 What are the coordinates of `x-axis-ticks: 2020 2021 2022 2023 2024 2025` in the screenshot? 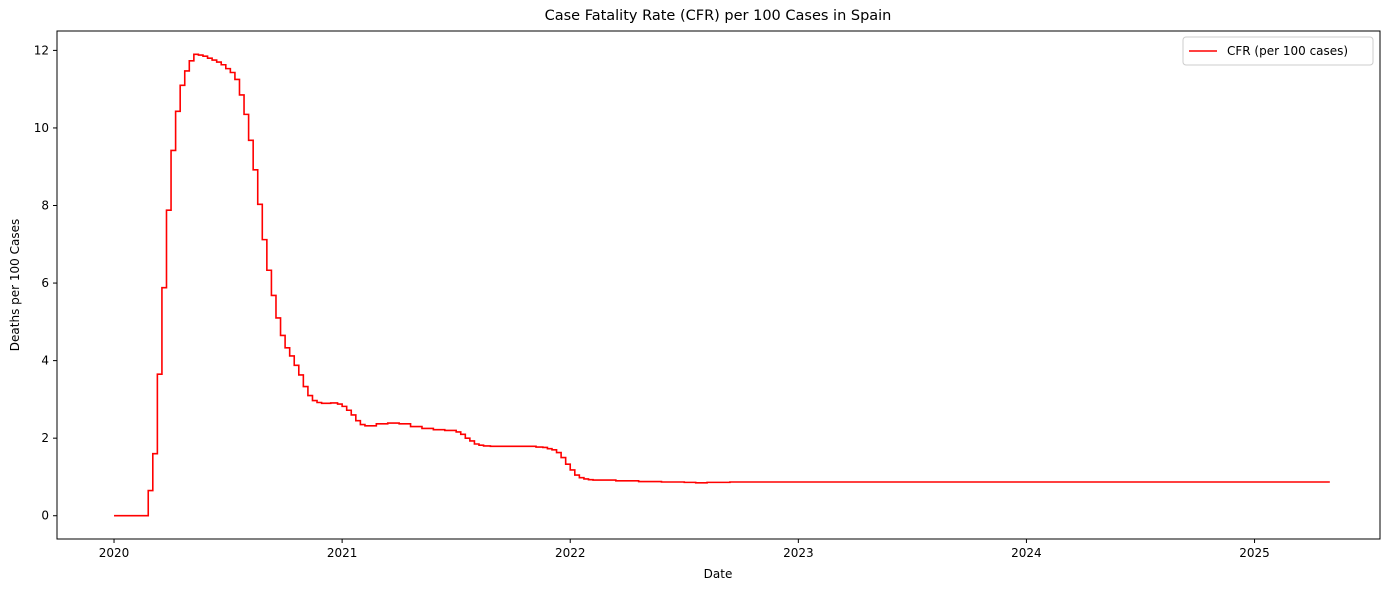 It's located at (684, 549).